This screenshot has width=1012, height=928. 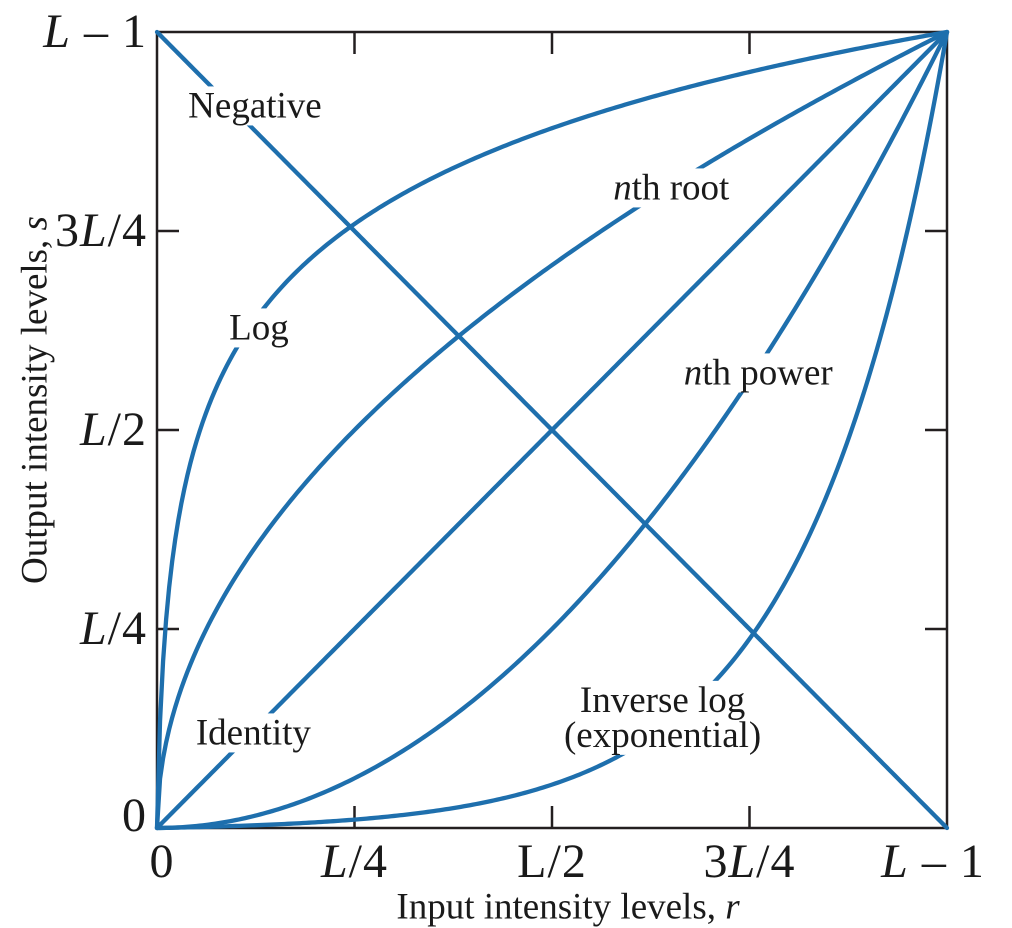 What do you see at coordinates (671, 188) in the screenshot?
I see `curve-label-nth-root: nth root` at bounding box center [671, 188].